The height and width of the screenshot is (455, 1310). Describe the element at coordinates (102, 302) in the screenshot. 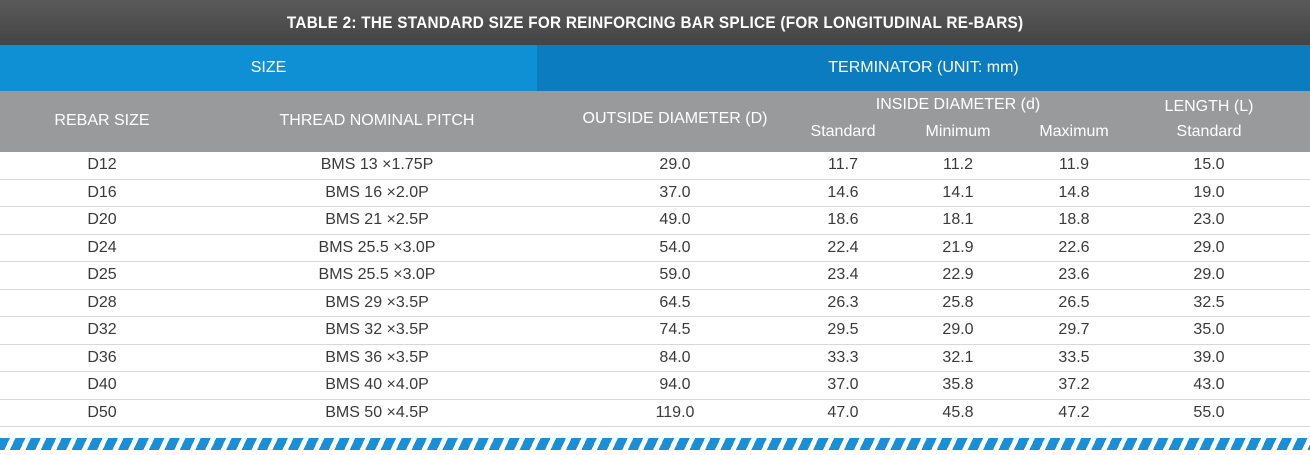

I see `cell-rebar-size: D28` at that location.